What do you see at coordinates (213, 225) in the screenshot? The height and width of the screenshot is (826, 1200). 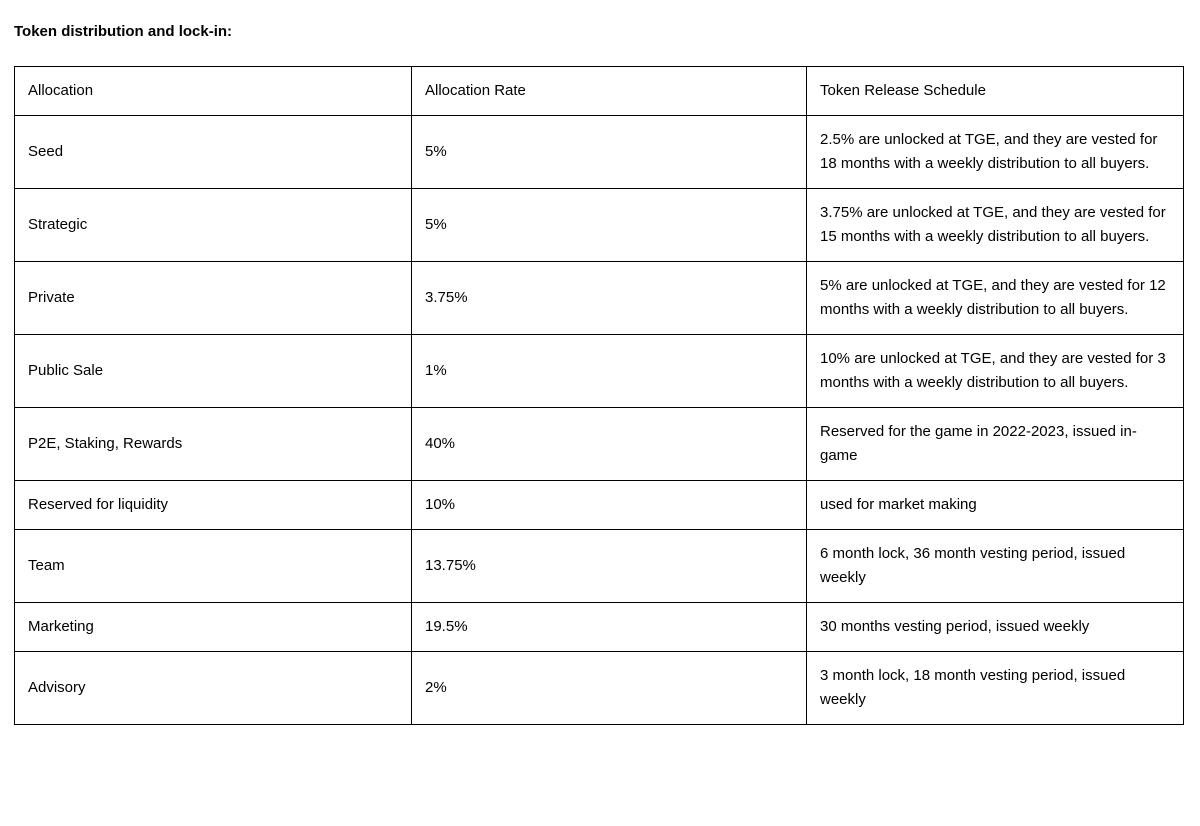 I see `allocation-cell: Strategic` at bounding box center [213, 225].